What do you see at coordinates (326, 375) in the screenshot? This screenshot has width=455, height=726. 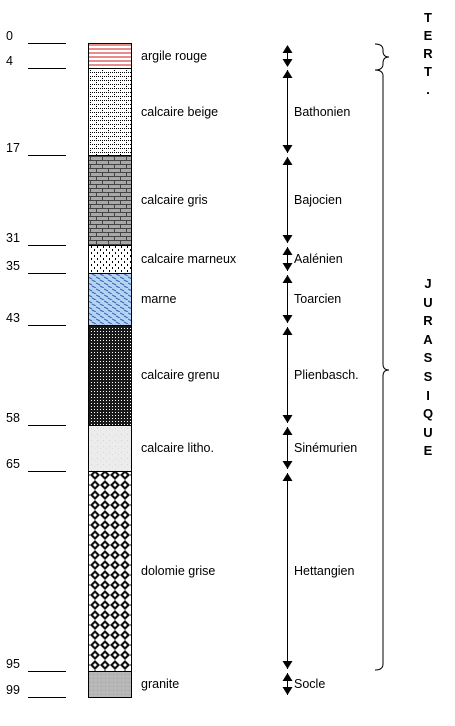 I see `stage-label: Plienbasch.` at bounding box center [326, 375].